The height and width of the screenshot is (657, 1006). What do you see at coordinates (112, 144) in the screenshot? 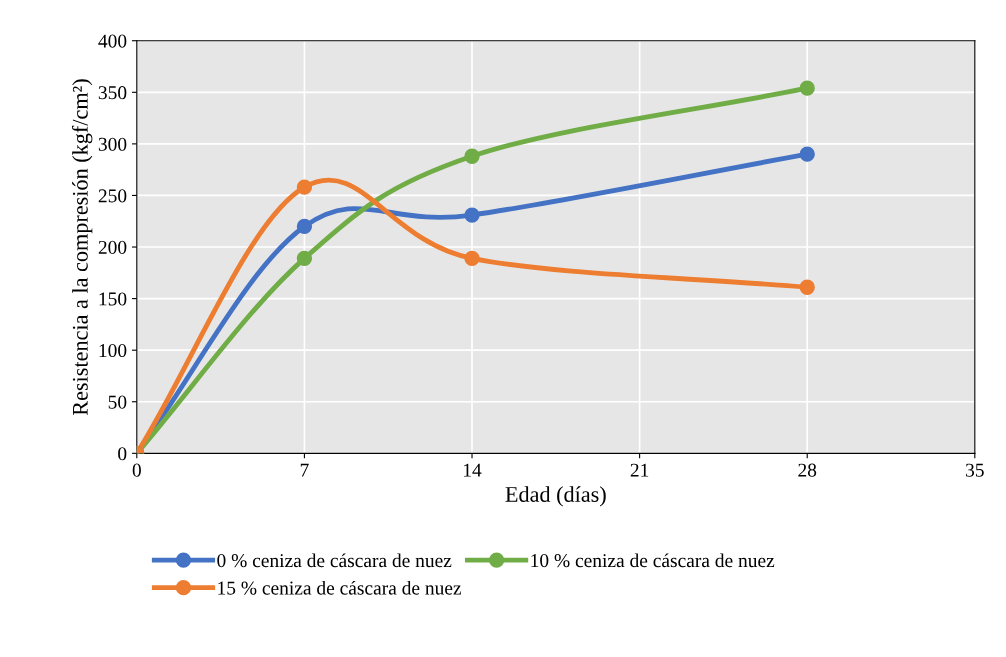
I see `y-tick-label: 300` at bounding box center [112, 144].